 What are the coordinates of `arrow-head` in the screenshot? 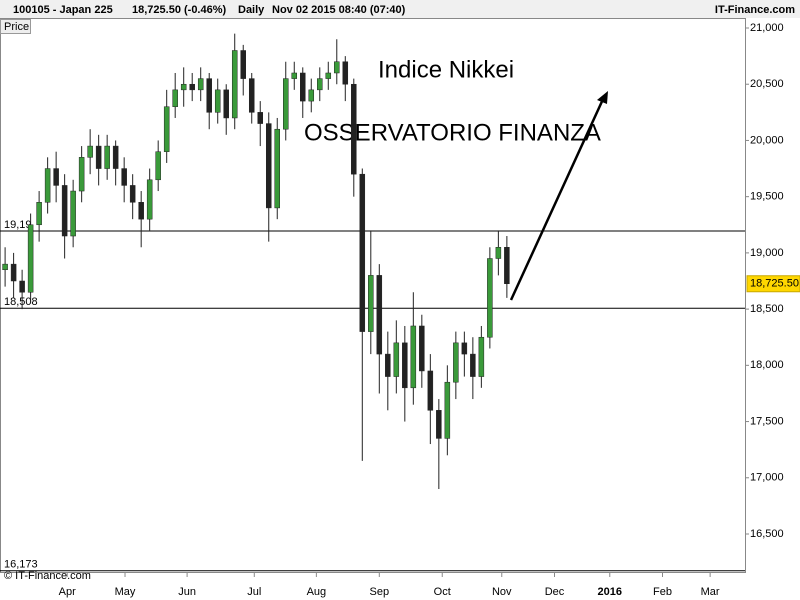 It's located at (602, 97).